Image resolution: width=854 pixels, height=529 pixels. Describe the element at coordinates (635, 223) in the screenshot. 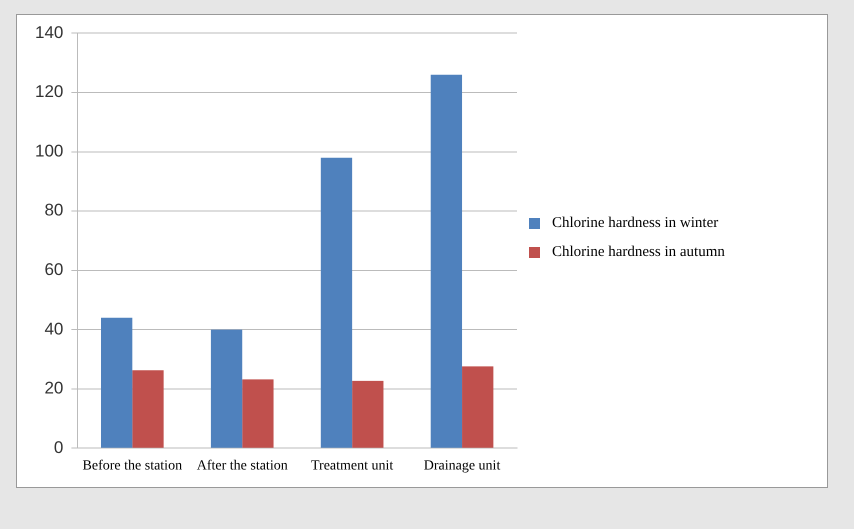

I see `legend-label: Chlorine hardness in winter` at that location.